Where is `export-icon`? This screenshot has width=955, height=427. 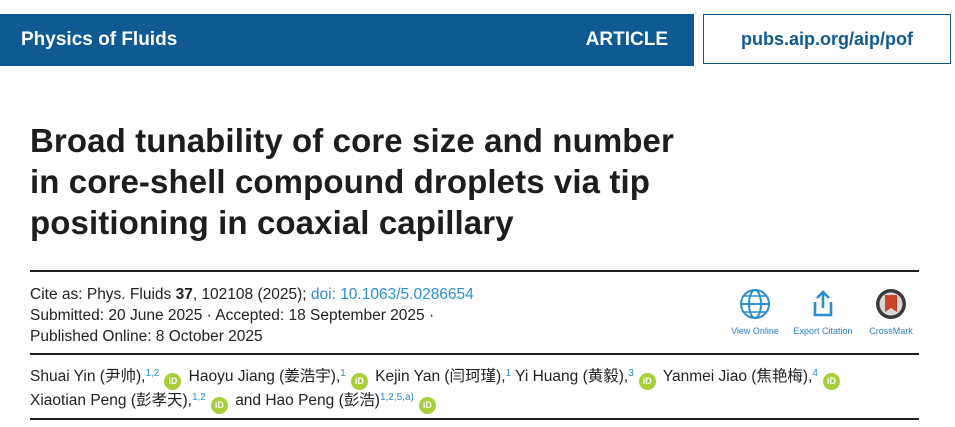
export-icon is located at coordinates (823, 303).